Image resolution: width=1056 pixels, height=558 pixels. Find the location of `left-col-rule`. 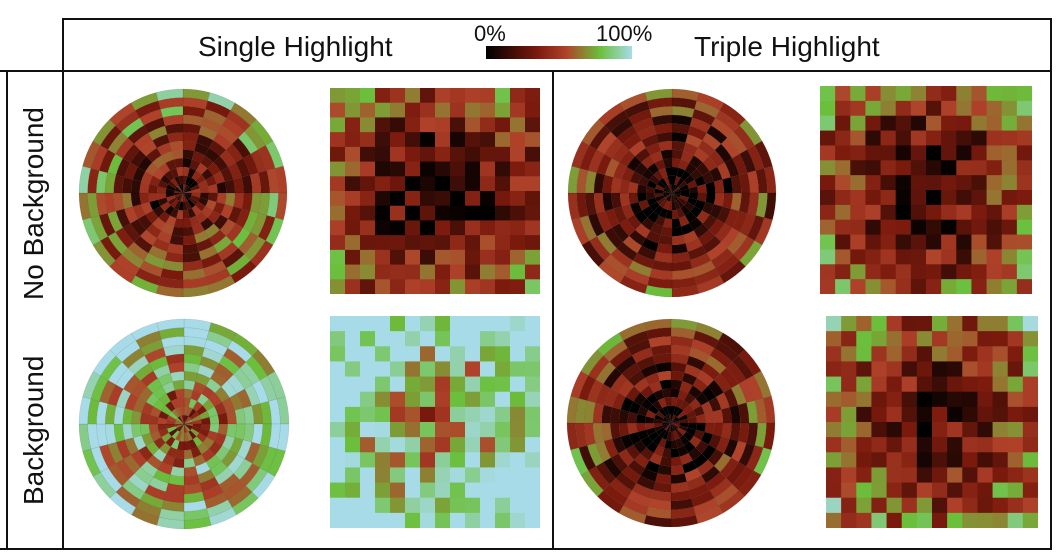

left-col-rule is located at coordinates (63, 284).